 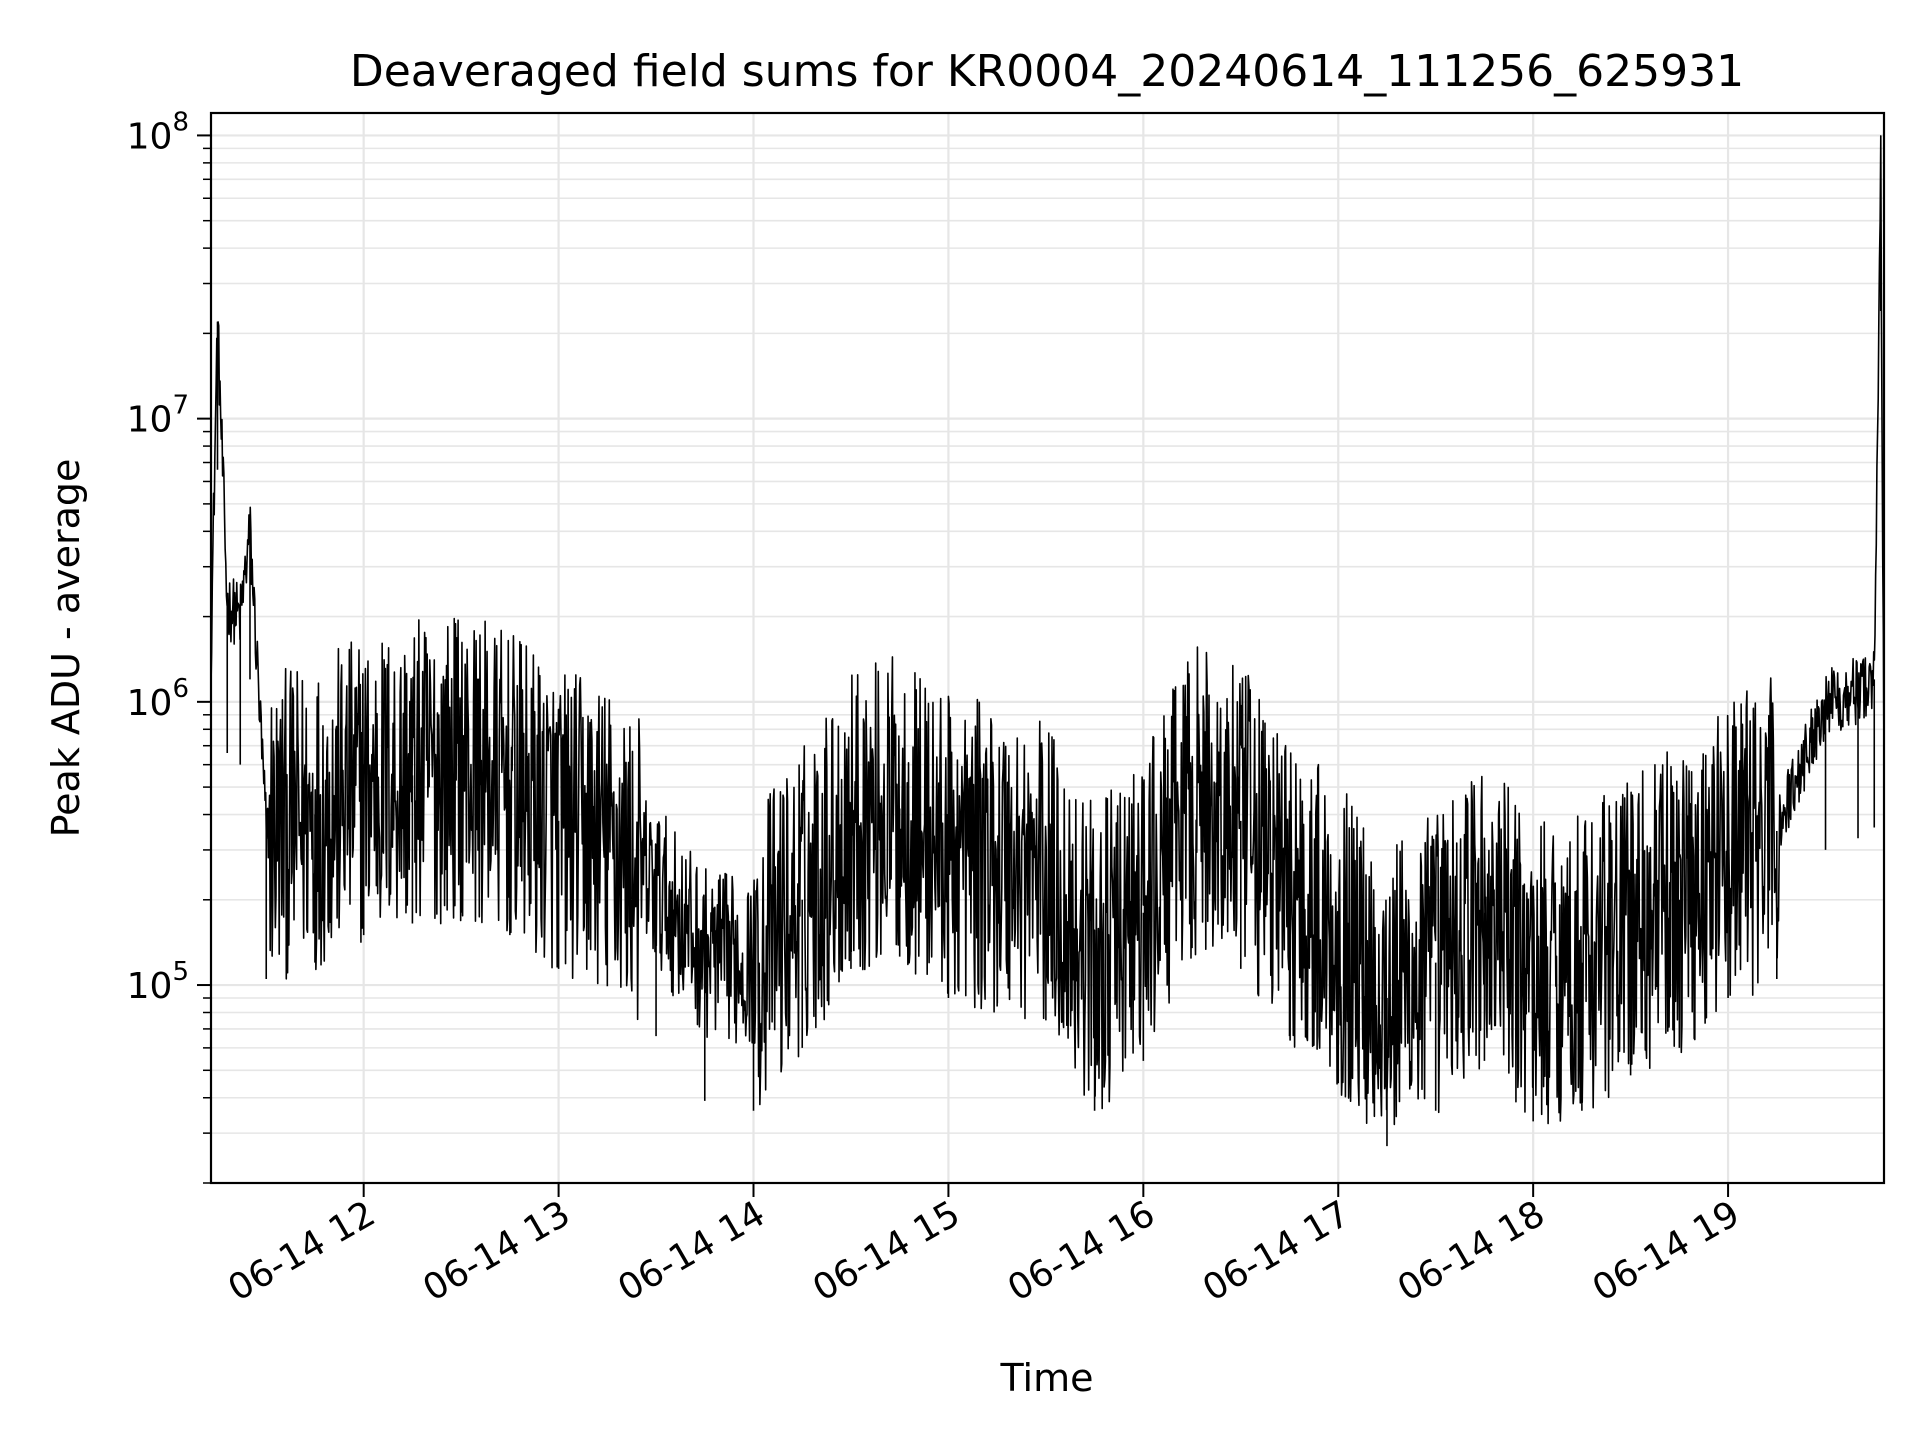 I want to click on y-tick-label: 10⁶, so click(x=158, y=699).